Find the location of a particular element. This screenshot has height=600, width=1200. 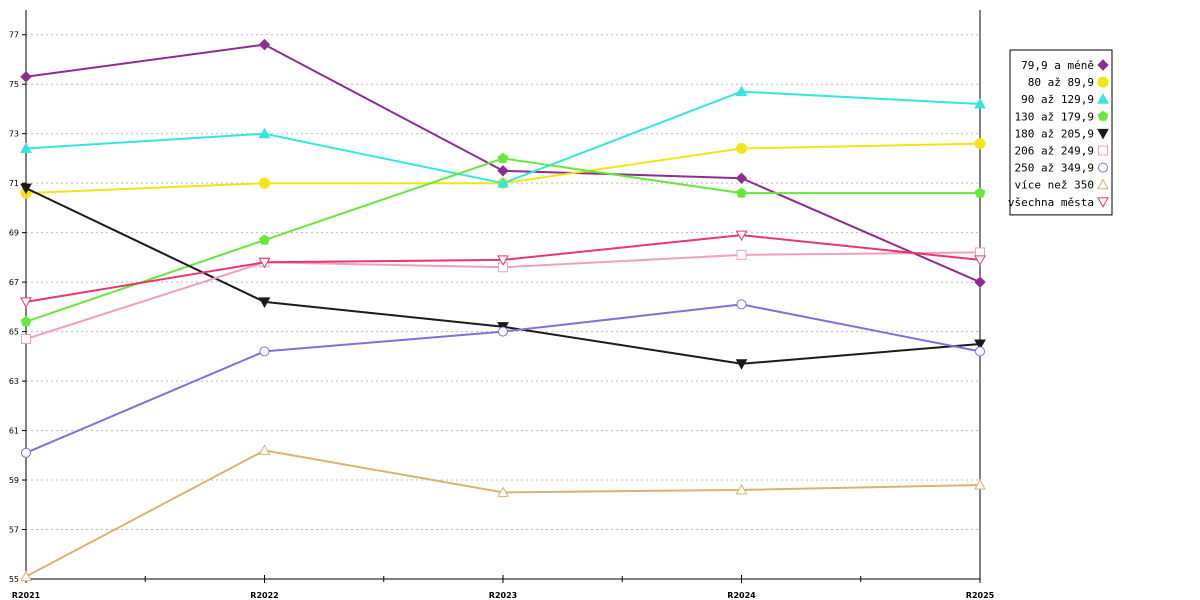

x-tick-label: R2024 is located at coordinates (741, 595).